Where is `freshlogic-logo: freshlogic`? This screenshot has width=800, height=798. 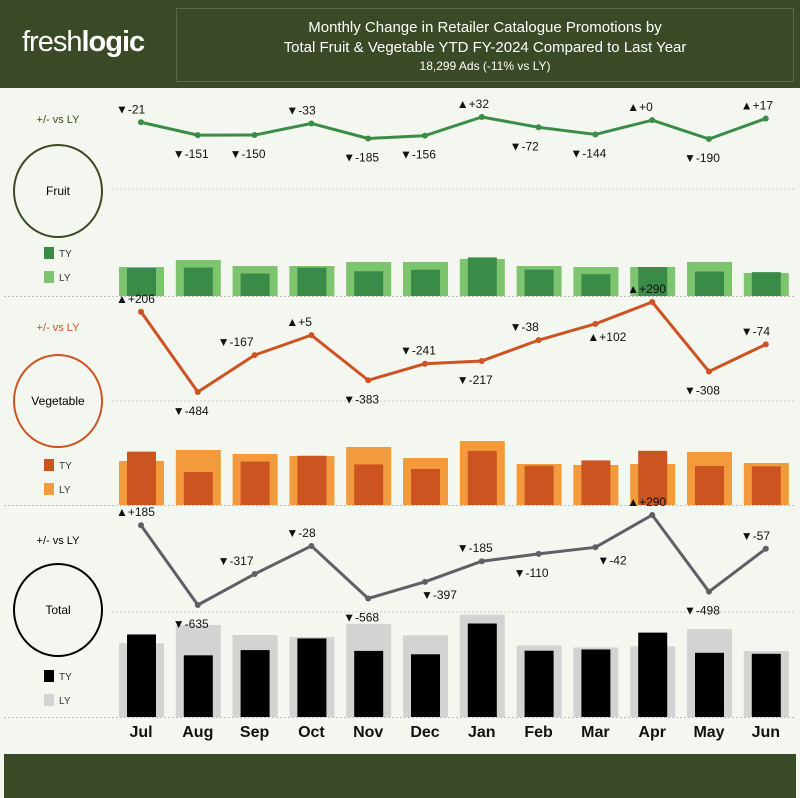
freshlogic-logo: freshlogic is located at coordinates (83, 42).